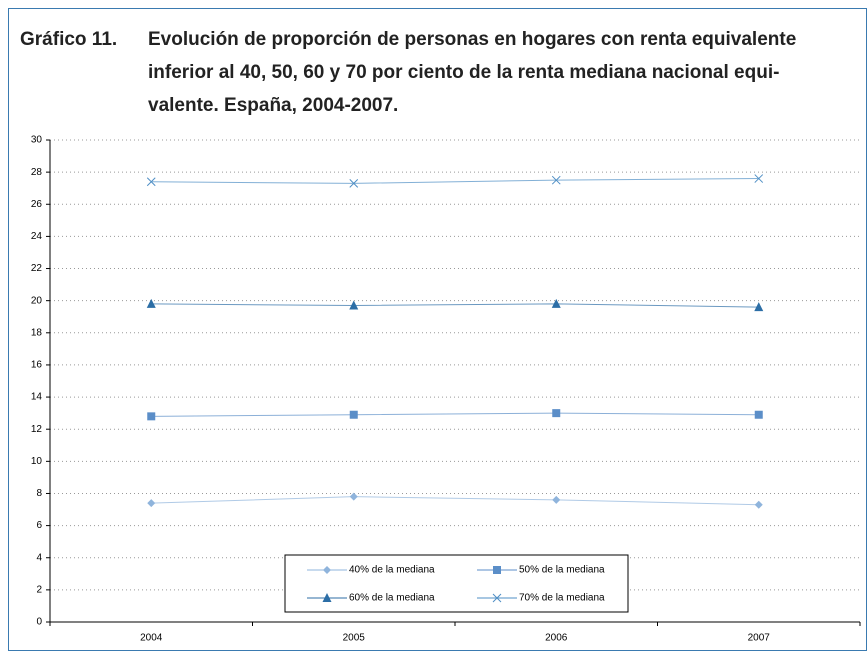 The image size is (868, 652). I want to click on y-tick-label: 4, so click(39, 557).